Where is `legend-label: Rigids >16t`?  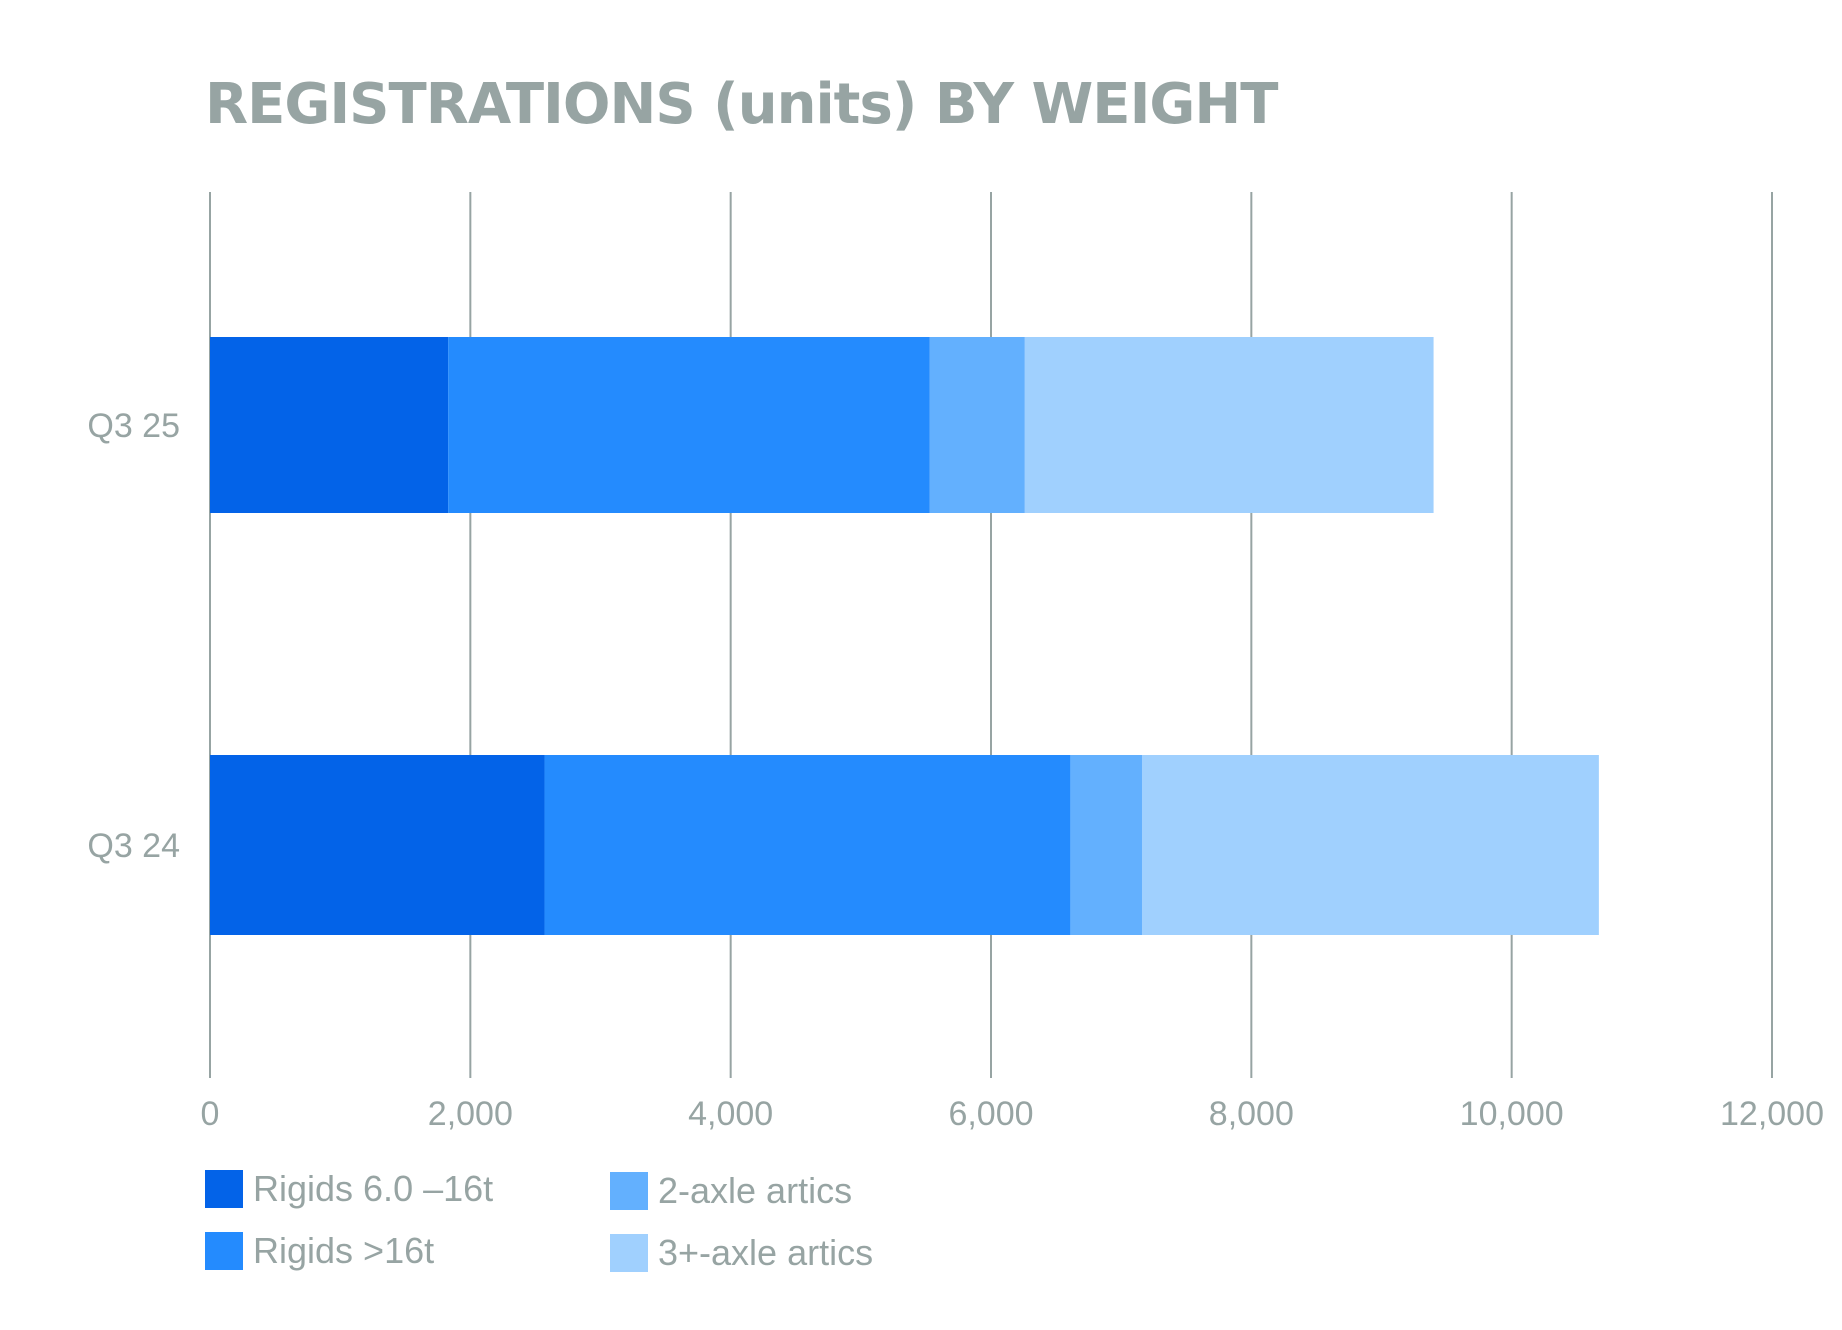 legend-label: Rigids >16t is located at coordinates (344, 1250).